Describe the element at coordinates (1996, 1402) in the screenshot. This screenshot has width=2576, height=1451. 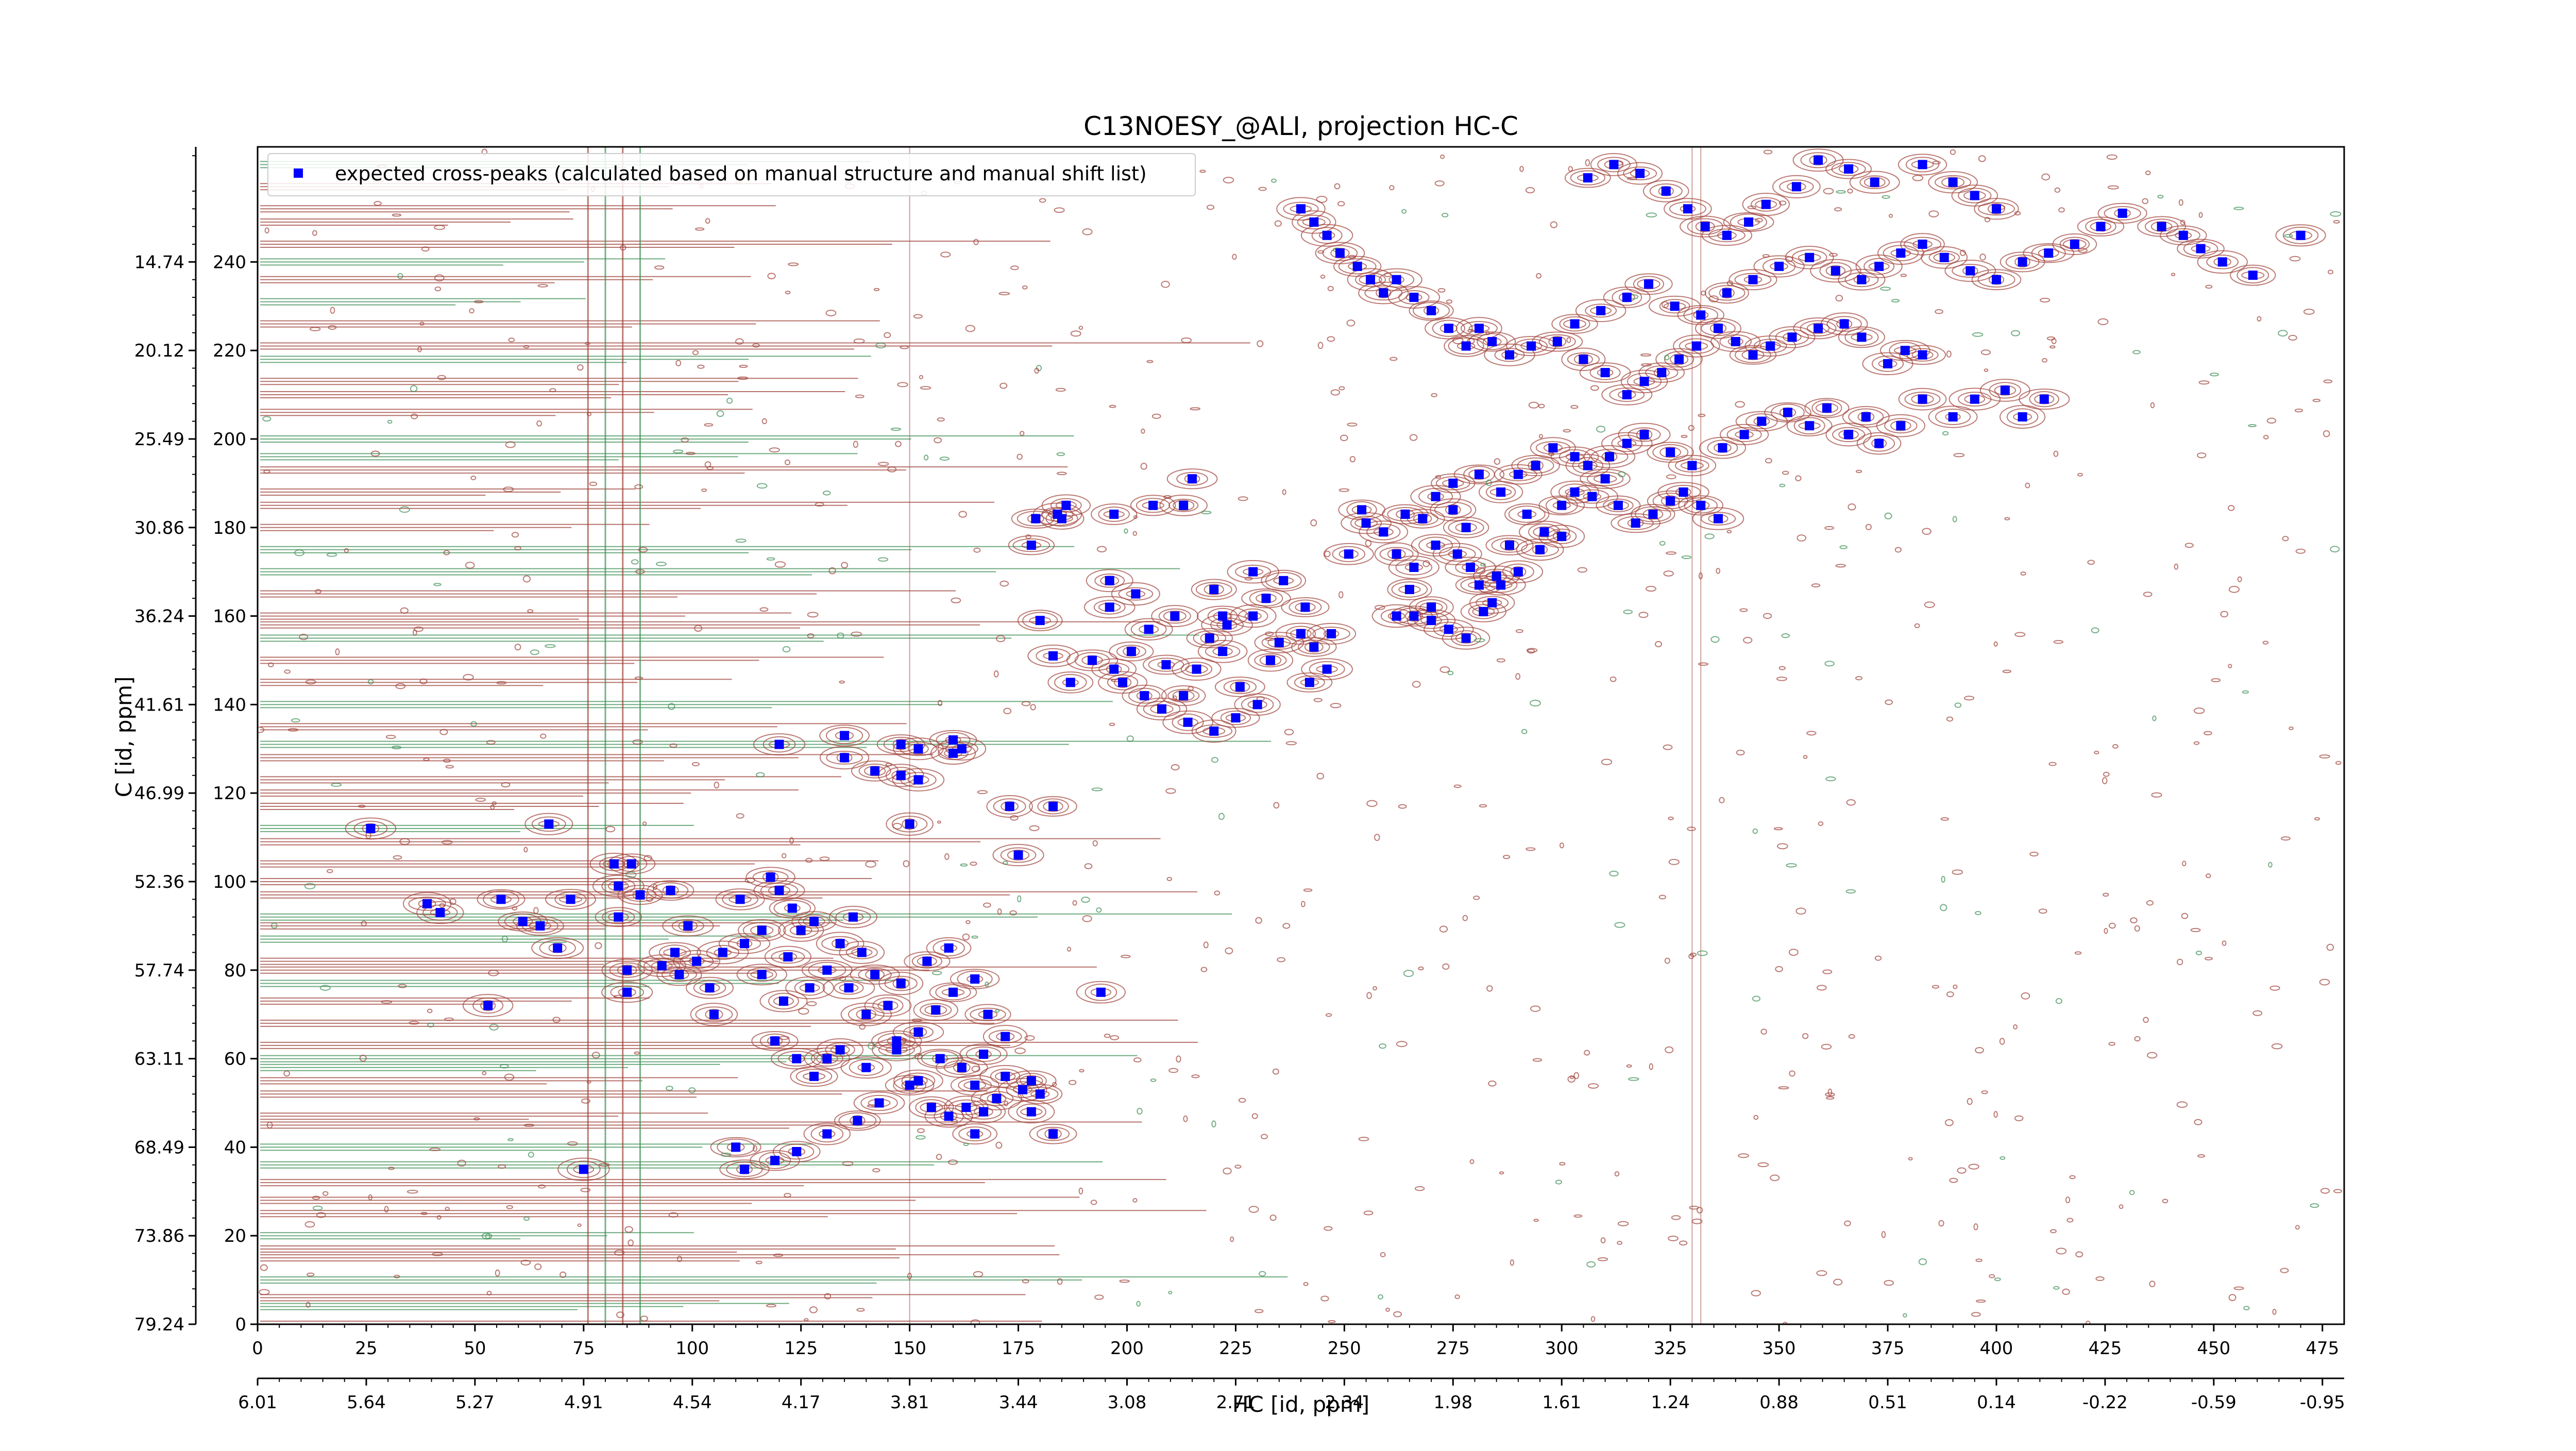
I see `x-ppm-tick-label: 0.14` at that location.